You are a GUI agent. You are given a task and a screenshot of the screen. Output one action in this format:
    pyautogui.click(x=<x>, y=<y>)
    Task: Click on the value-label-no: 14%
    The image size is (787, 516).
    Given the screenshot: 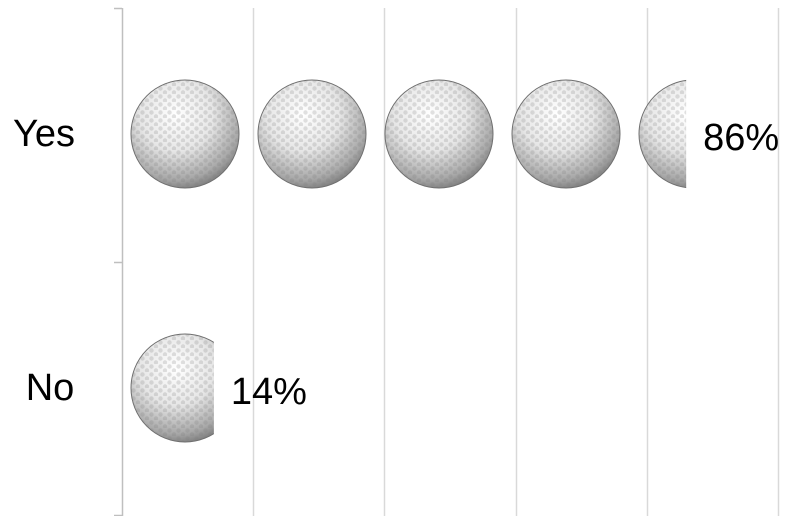 What is the action you would take?
    pyautogui.click(x=269, y=392)
    